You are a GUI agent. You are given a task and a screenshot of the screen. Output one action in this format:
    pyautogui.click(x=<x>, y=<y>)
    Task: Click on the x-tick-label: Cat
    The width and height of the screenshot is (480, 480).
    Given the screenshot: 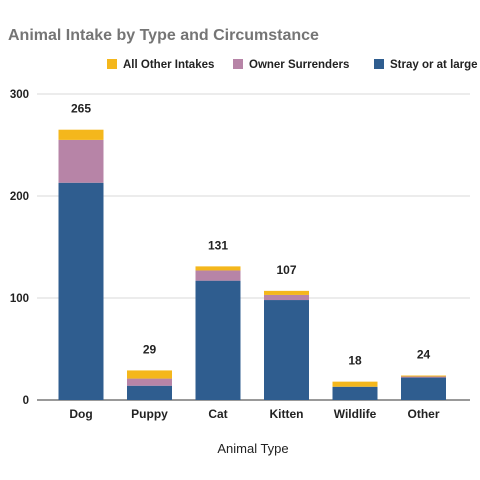 What is the action you would take?
    pyautogui.click(x=217, y=414)
    